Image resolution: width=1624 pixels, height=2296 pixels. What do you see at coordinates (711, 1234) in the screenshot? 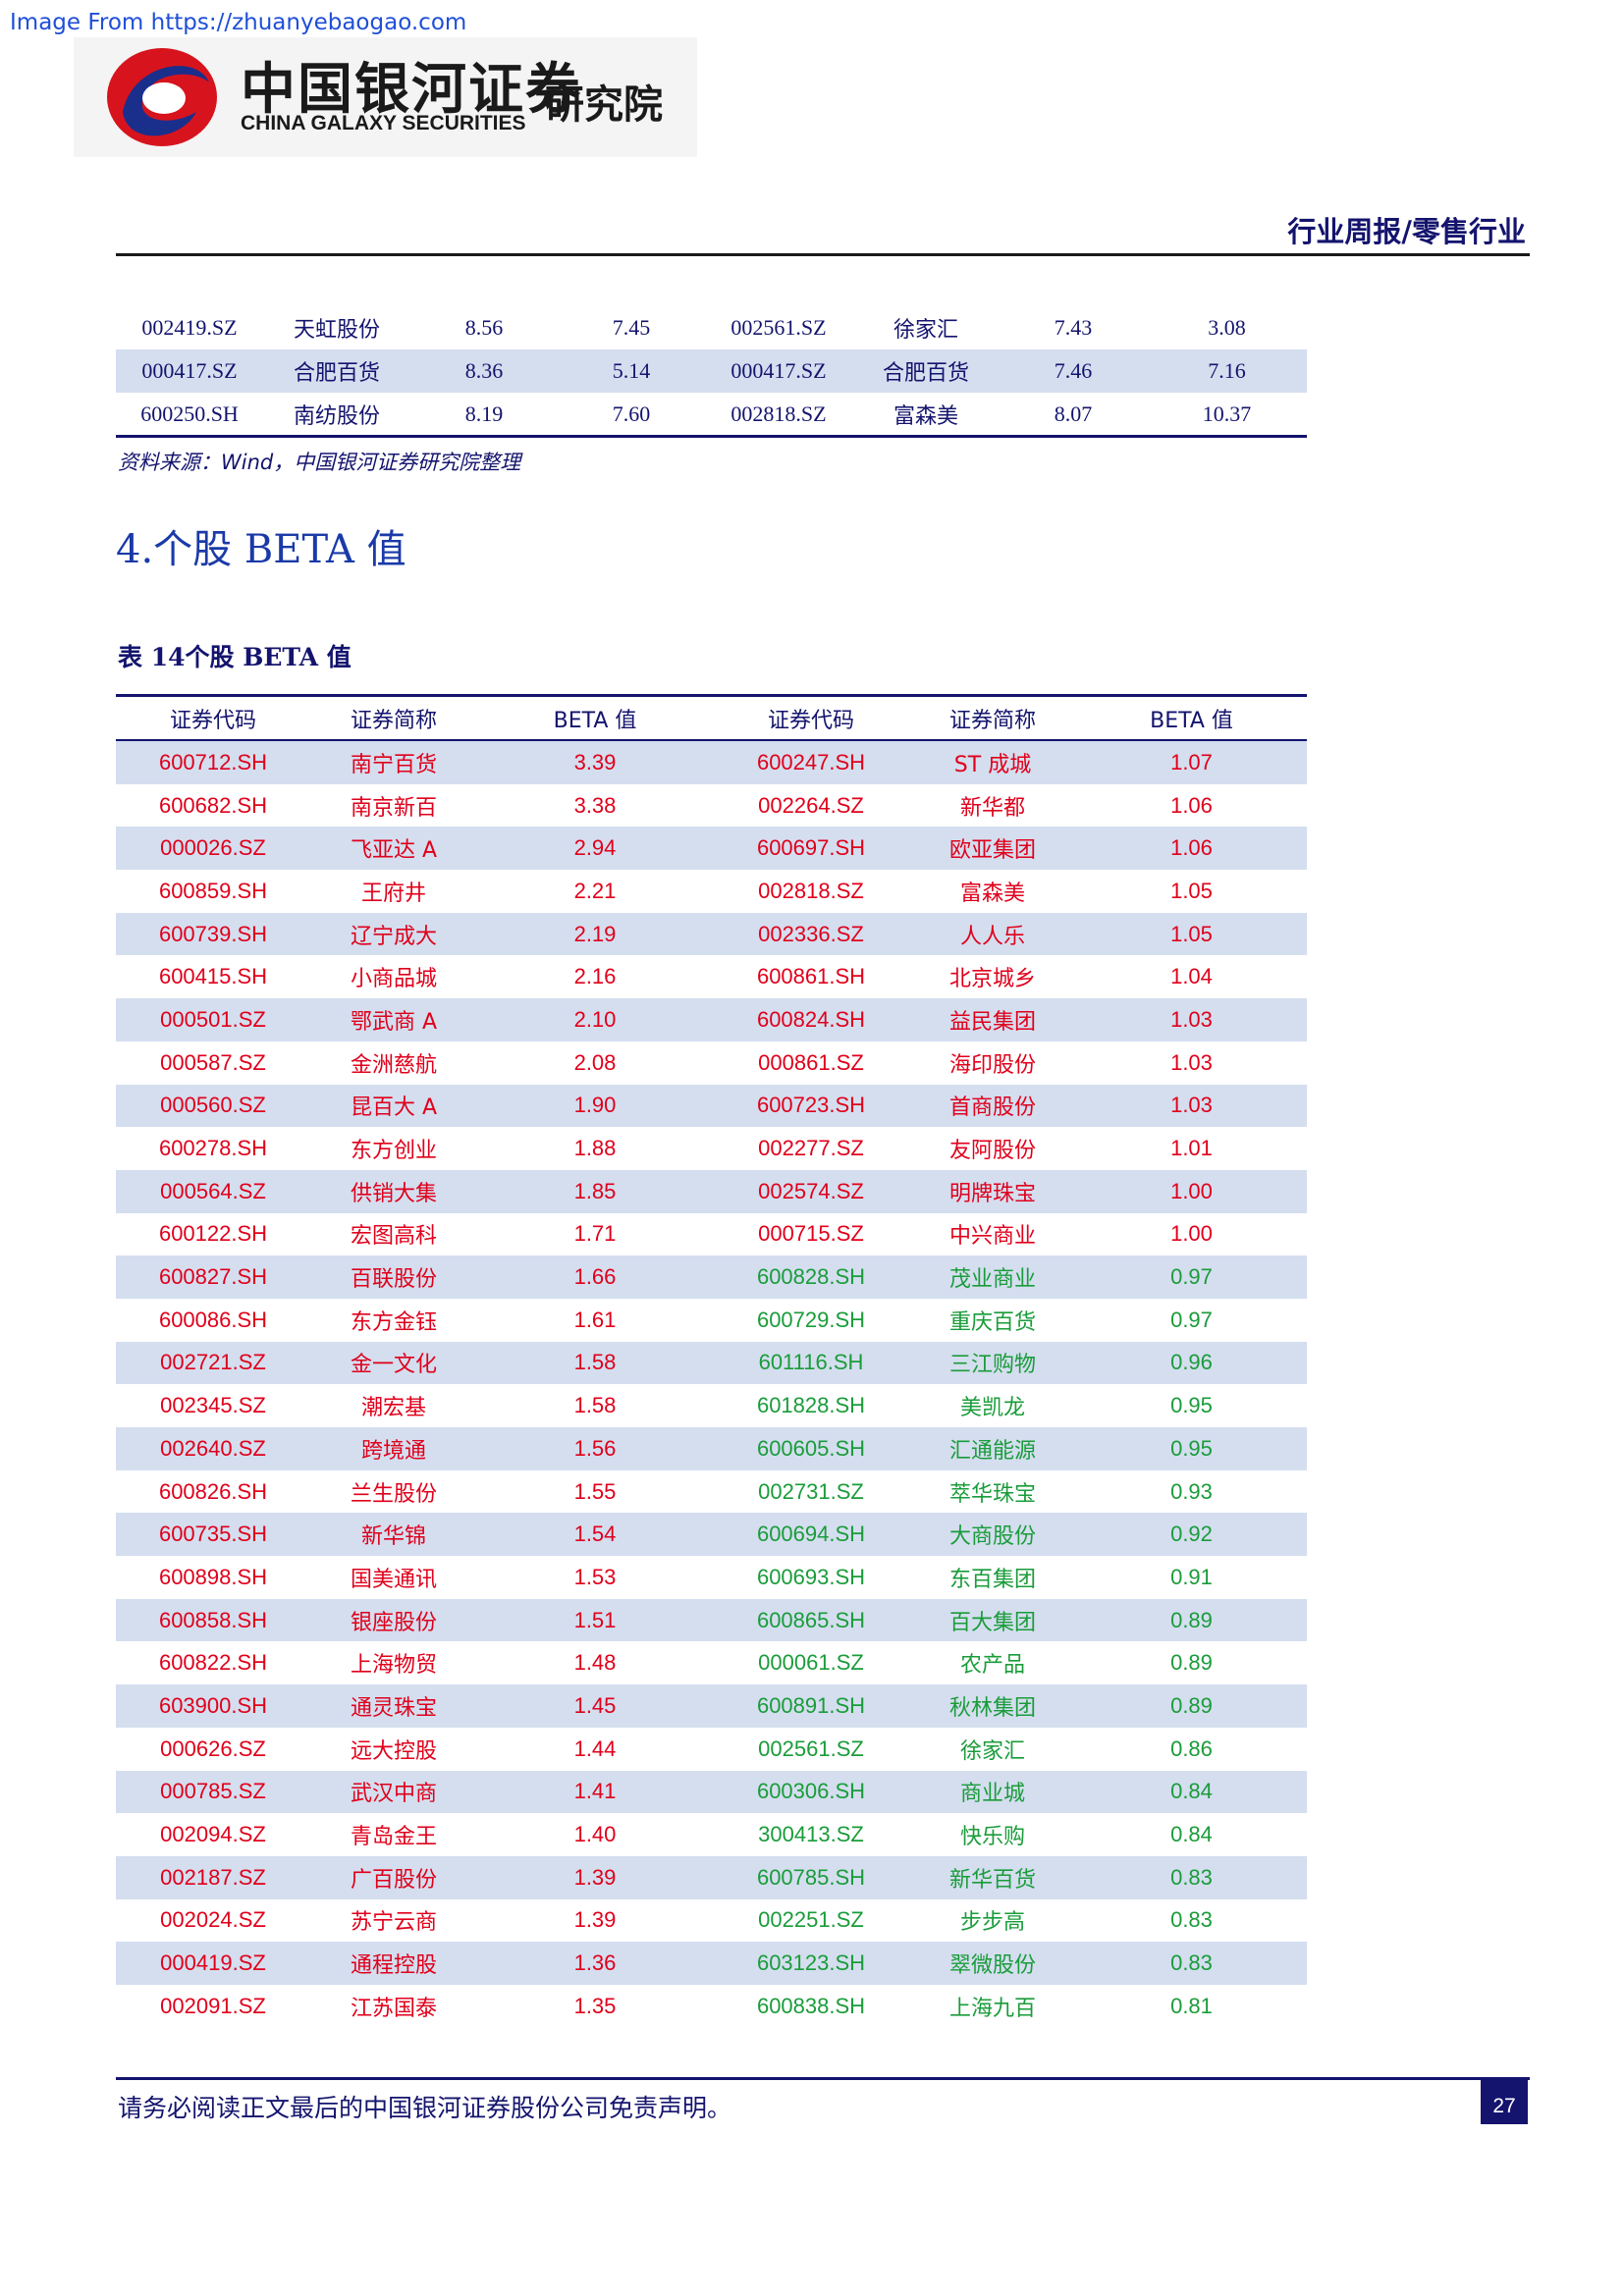
I see `table-row: 600122.SH 宏图高科 1.71 000715.SZ 中兴商业 1.00` at bounding box center [711, 1234].